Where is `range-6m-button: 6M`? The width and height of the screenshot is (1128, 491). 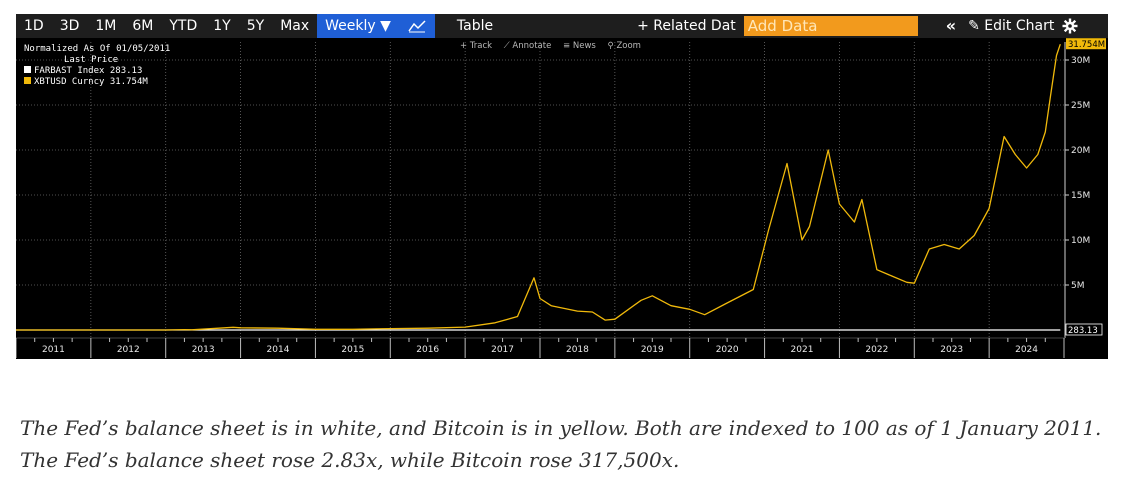
range-6m-button: 6M is located at coordinates (143, 26).